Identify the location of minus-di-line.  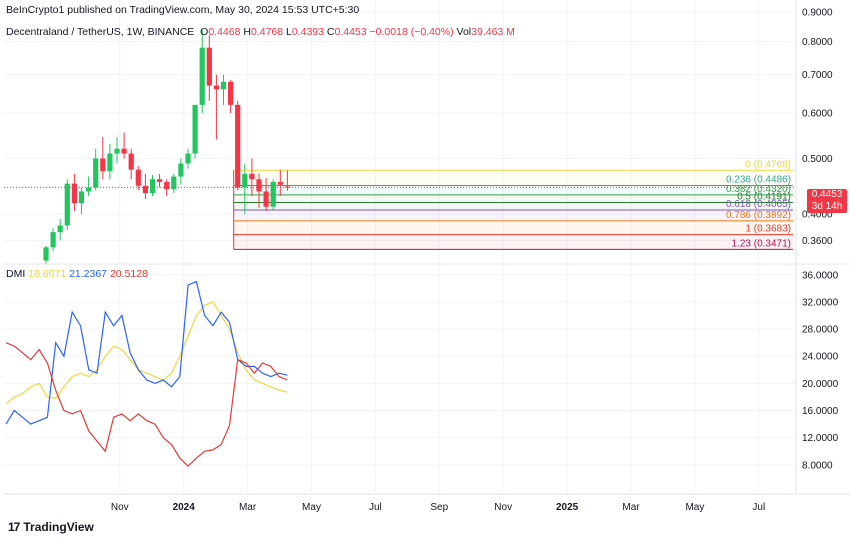
(146, 405).